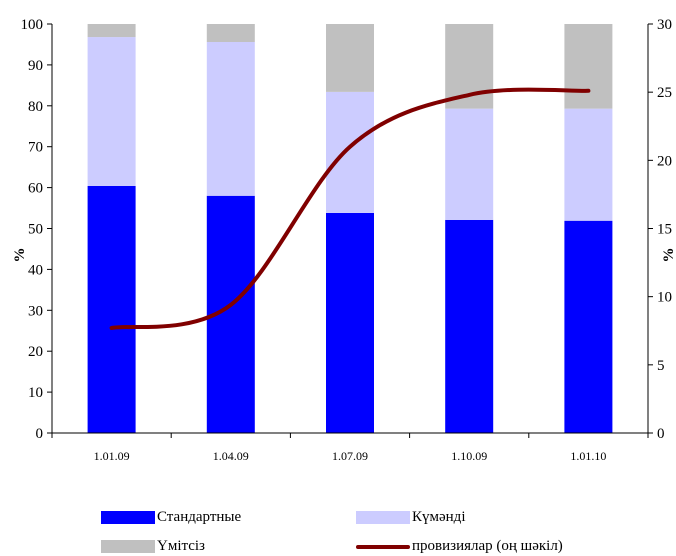 This screenshot has width=676, height=556. Describe the element at coordinates (664, 161) in the screenshot. I see `y-tick-label-right-4: 20` at that location.